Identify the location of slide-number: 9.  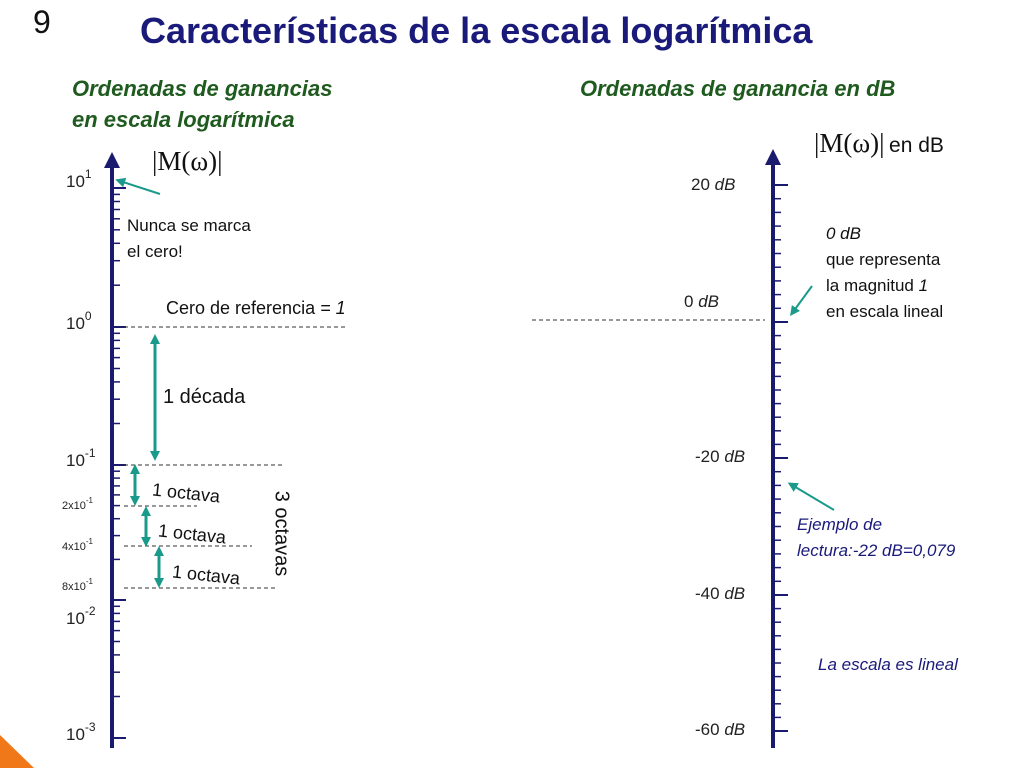
(42, 22).